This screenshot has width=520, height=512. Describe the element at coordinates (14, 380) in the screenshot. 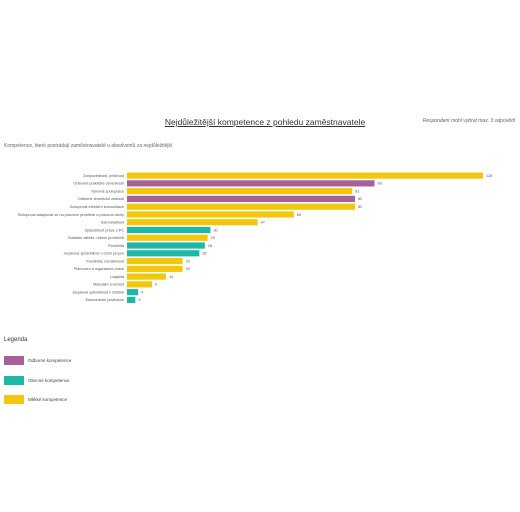

I see `legend-swatch-obecne` at that location.